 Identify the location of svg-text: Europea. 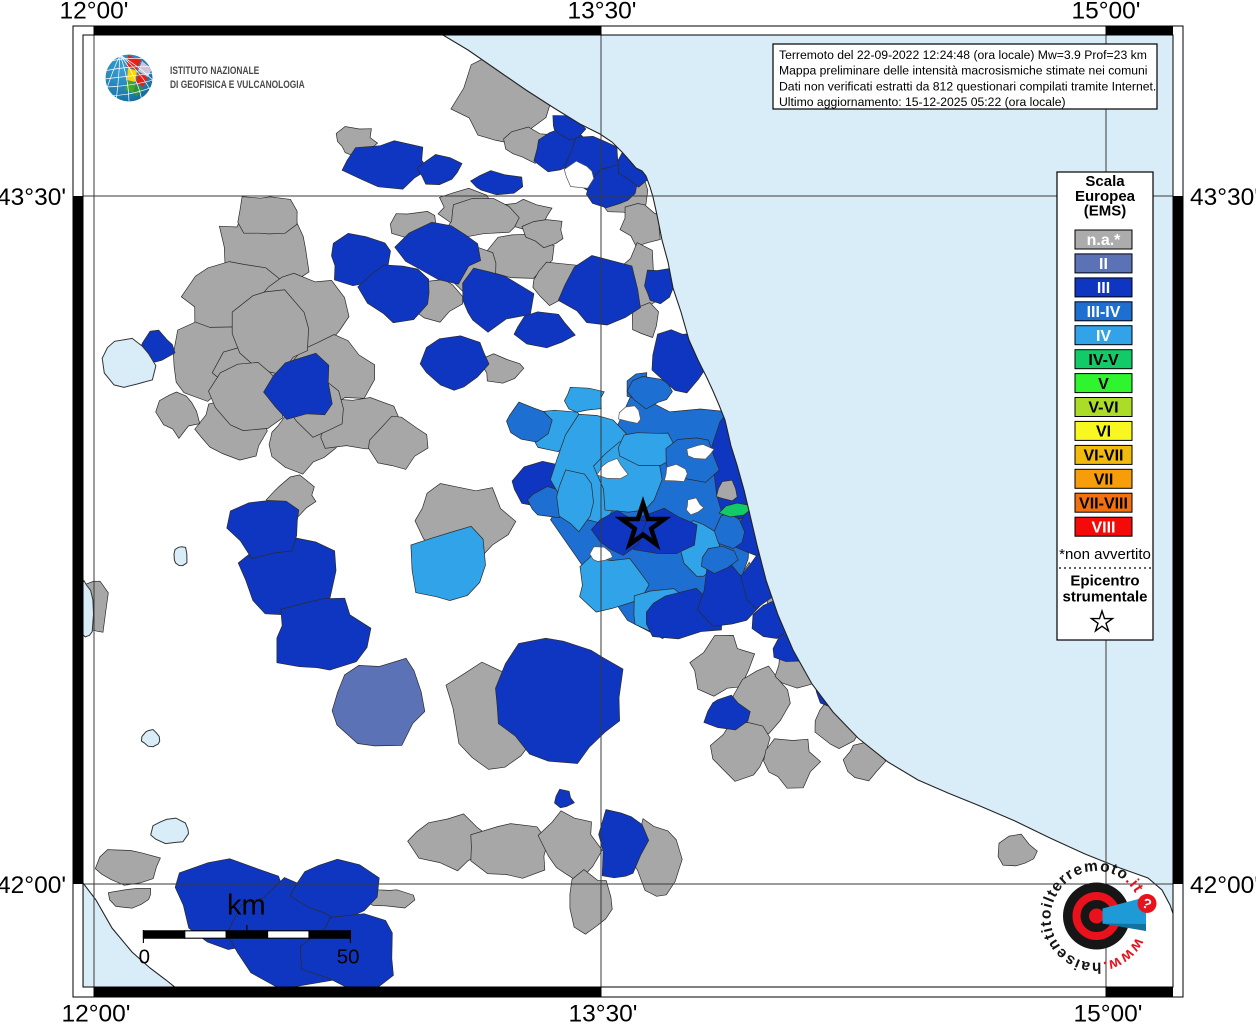
(1105, 196).